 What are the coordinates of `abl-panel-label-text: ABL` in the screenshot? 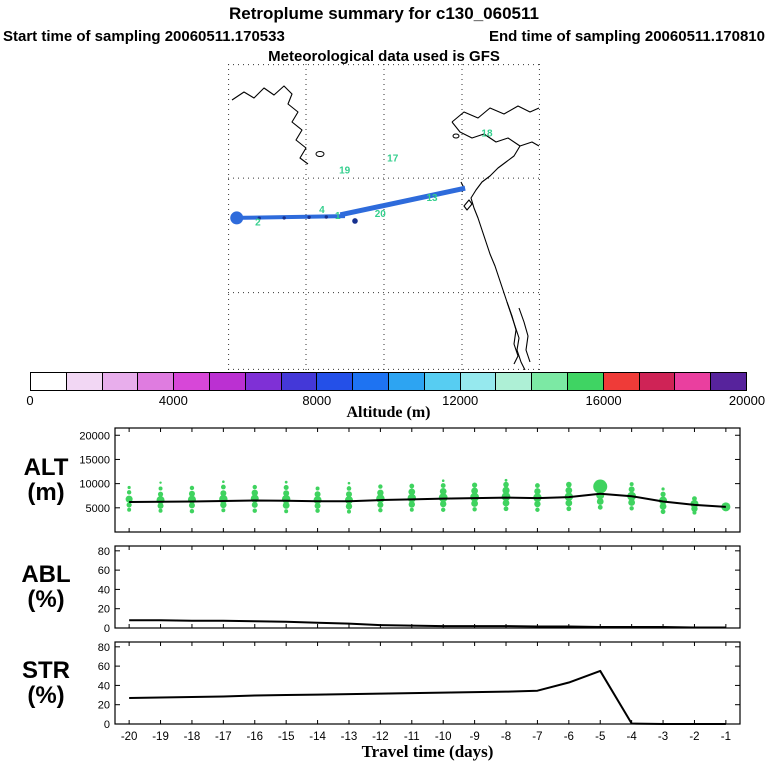 It's located at (46, 574).